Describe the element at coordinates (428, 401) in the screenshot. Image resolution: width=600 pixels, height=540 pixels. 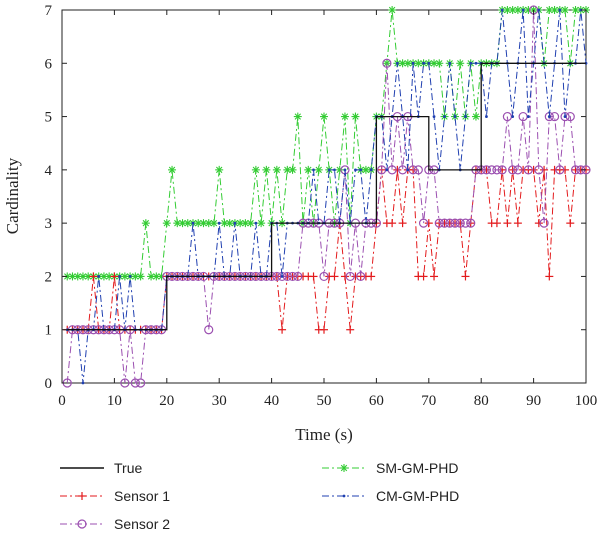
I see `x-tick-label: 70` at that location.